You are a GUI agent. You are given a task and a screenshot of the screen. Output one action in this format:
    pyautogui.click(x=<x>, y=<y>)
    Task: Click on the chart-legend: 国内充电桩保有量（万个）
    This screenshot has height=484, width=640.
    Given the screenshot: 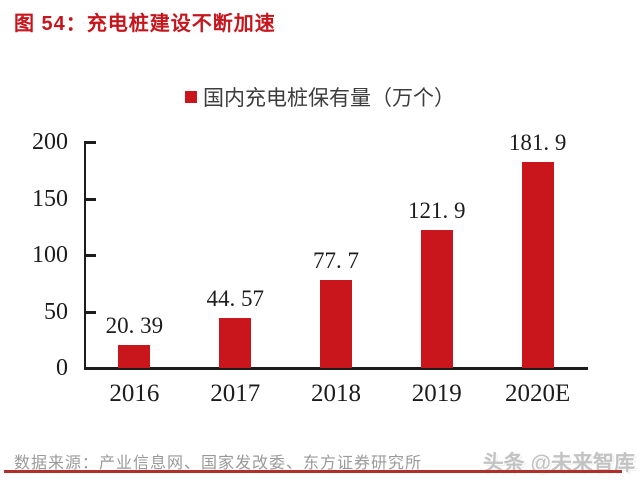 What is the action you would take?
    pyautogui.click(x=320, y=97)
    